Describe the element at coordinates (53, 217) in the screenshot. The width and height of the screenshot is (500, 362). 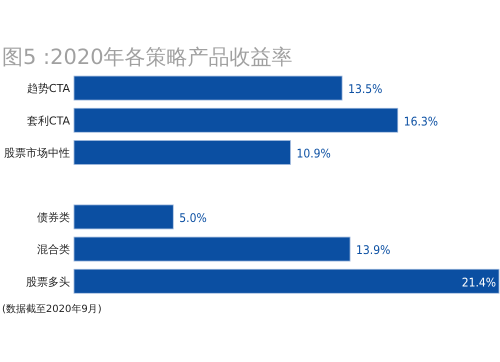
I see `y-tick-label: 债券类` at that location.